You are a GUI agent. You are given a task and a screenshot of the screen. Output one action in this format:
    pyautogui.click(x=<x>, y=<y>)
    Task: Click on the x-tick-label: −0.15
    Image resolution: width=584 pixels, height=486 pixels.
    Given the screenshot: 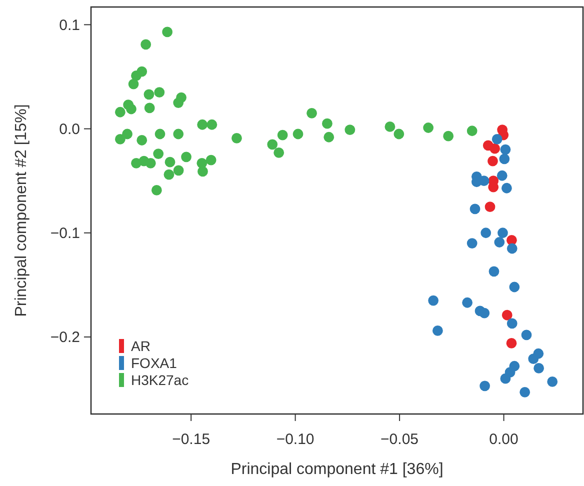 What is the action you would take?
    pyautogui.click(x=191, y=439)
    